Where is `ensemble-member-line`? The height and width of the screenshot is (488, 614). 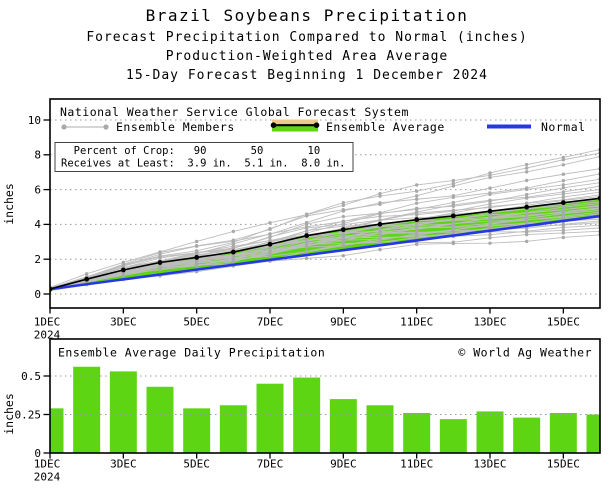
ensemble-member-line is located at coordinates (325, 260).